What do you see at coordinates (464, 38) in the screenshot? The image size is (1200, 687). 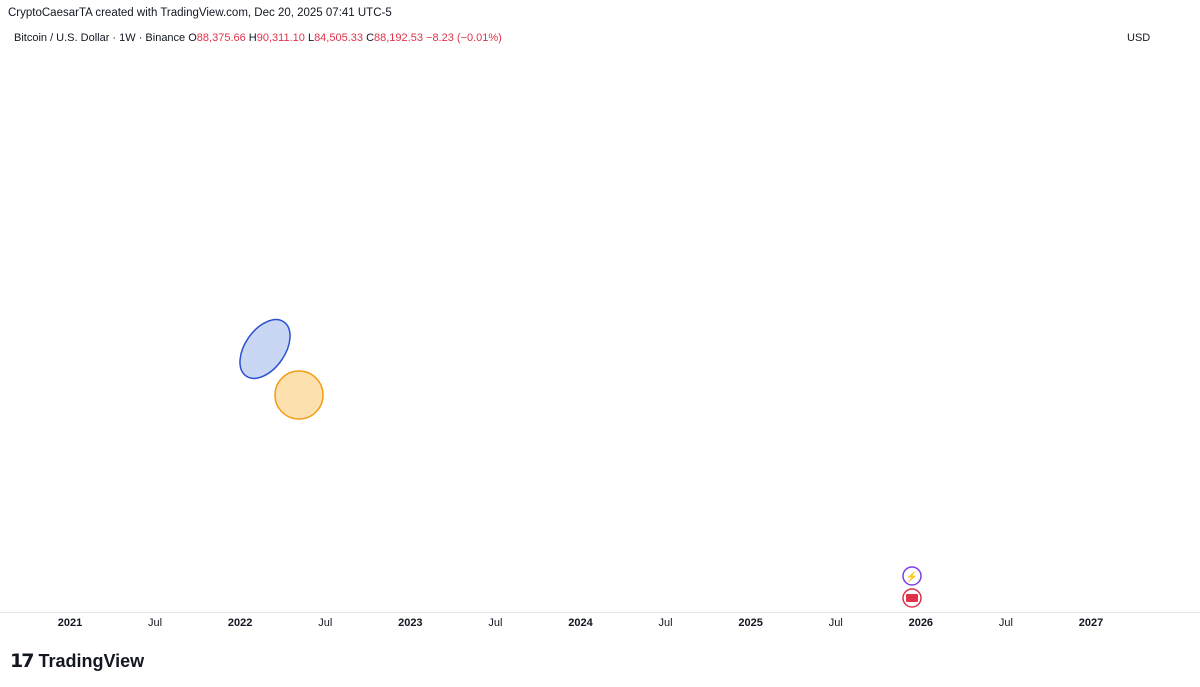 I see `change-value: −8.23 (−0.01%)` at bounding box center [464, 38].